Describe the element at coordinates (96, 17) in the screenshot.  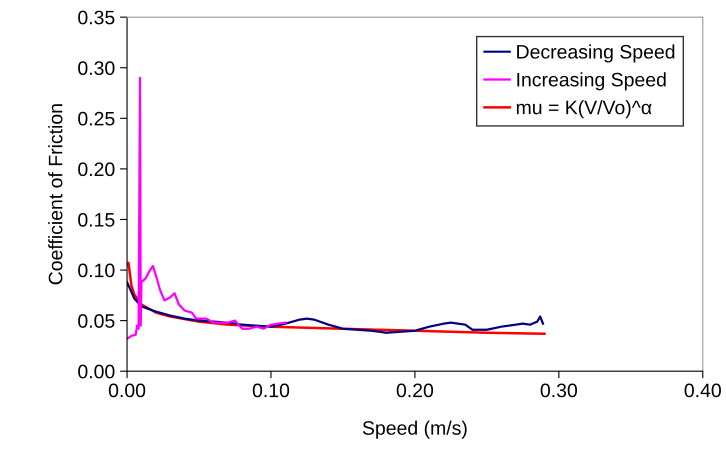
I see `y-tick-label: 0.35` at that location.